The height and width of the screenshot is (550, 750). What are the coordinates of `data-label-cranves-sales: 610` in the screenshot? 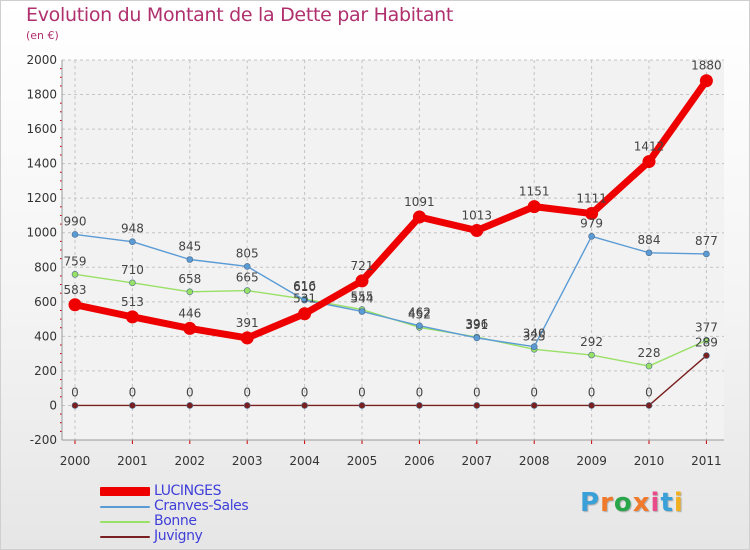 It's located at (304, 287).